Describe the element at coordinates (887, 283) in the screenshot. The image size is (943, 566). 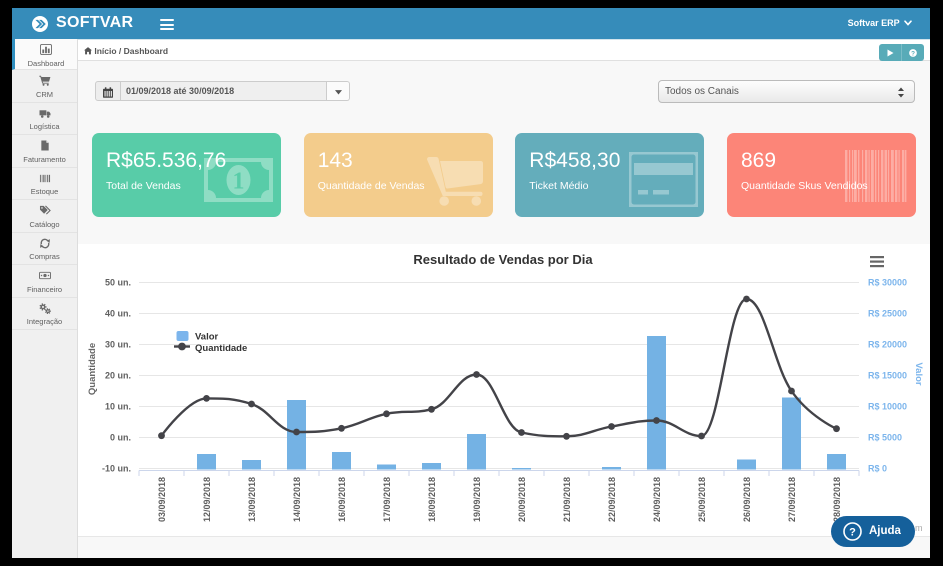
I see `svg-text: R$ 30000` at that location.